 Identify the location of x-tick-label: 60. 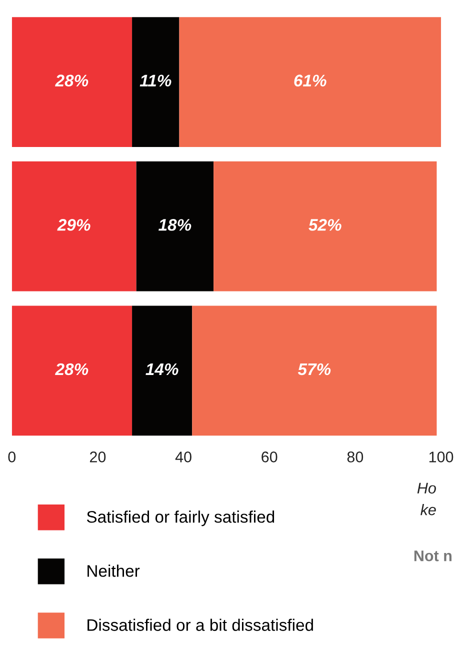
(270, 457).